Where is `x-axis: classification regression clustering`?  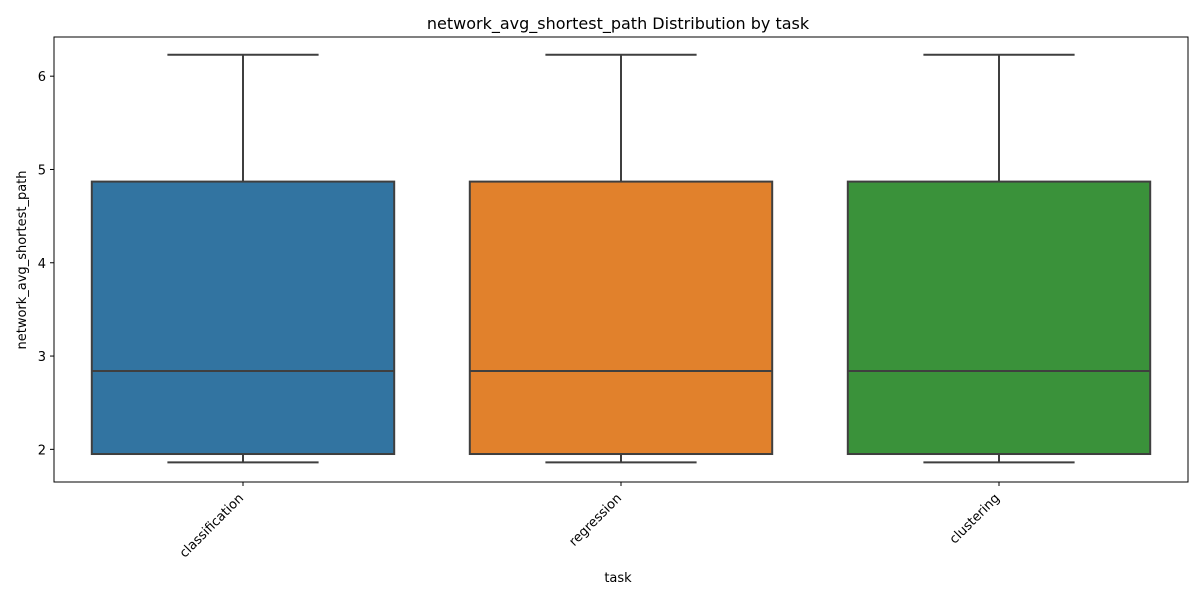
x-axis: classification regression clustering is located at coordinates (590, 521).